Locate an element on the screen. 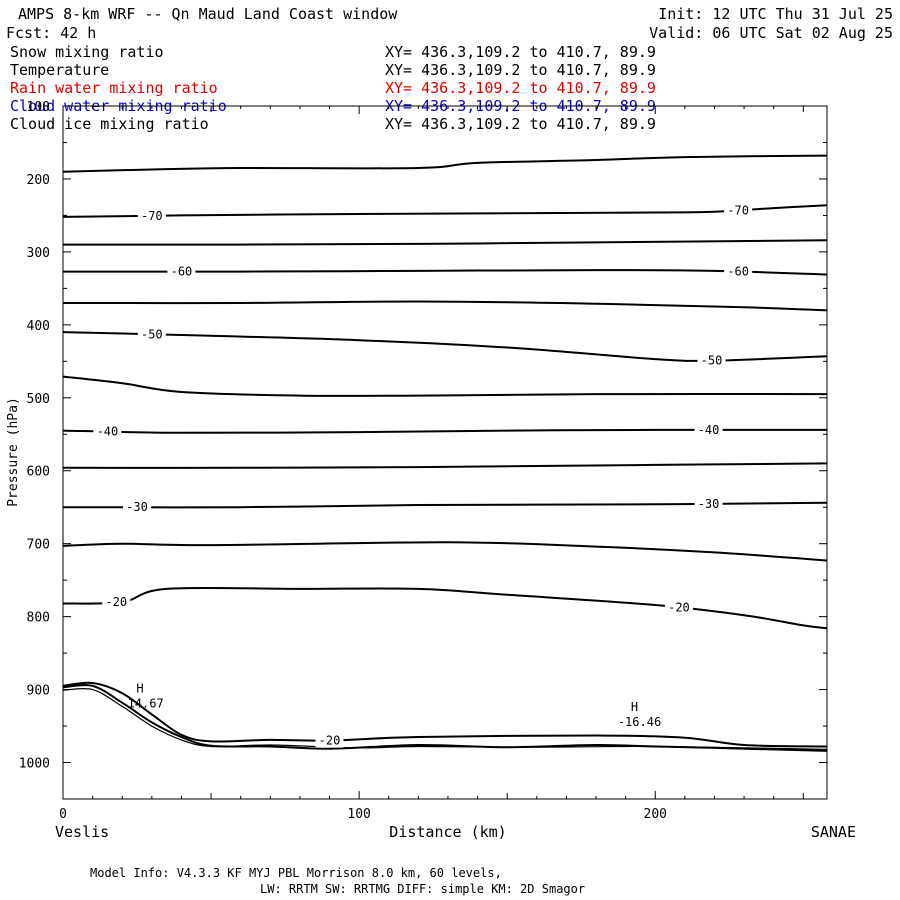 The width and height of the screenshot is (900, 900). terrain-layer is located at coordinates (445, 718).